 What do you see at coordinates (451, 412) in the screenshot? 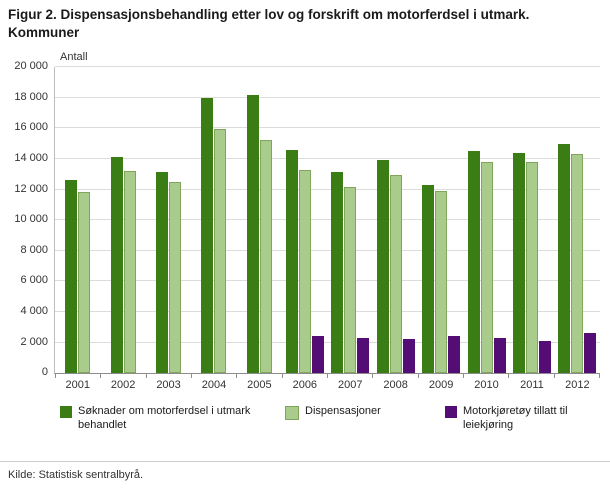
I see `legend-swatch-motorkjoretoy` at bounding box center [451, 412].